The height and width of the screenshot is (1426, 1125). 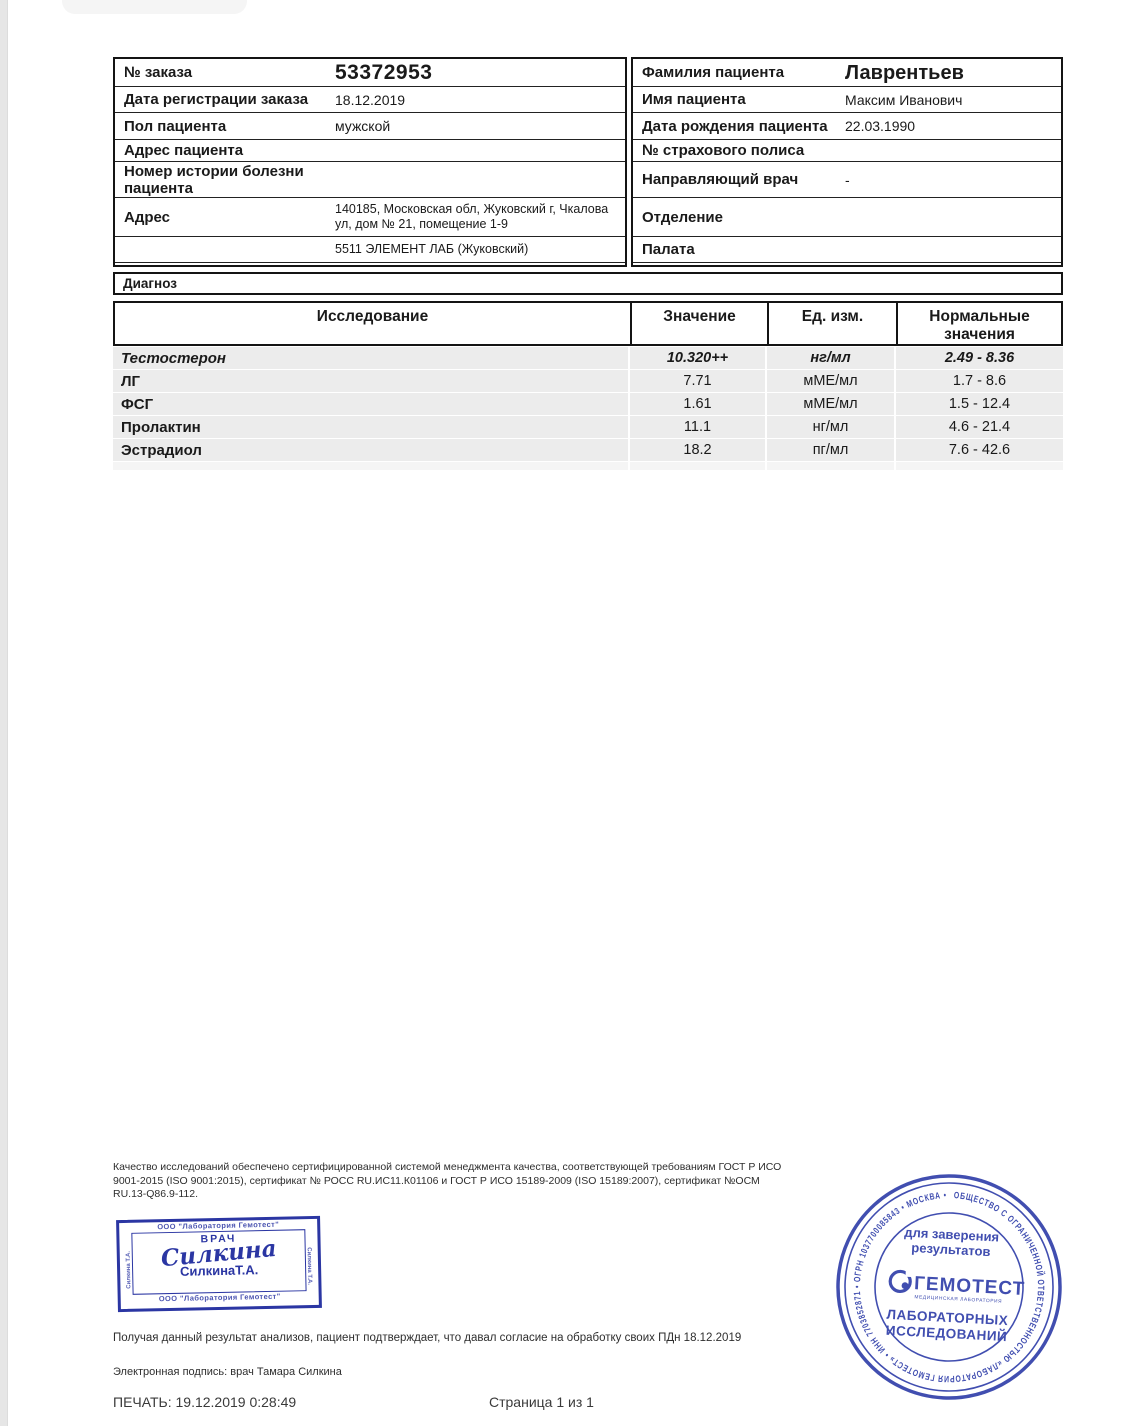 What do you see at coordinates (309, 1266) in the screenshot?
I see `stamp-side-text-right: Силкина Т.А.` at bounding box center [309, 1266].